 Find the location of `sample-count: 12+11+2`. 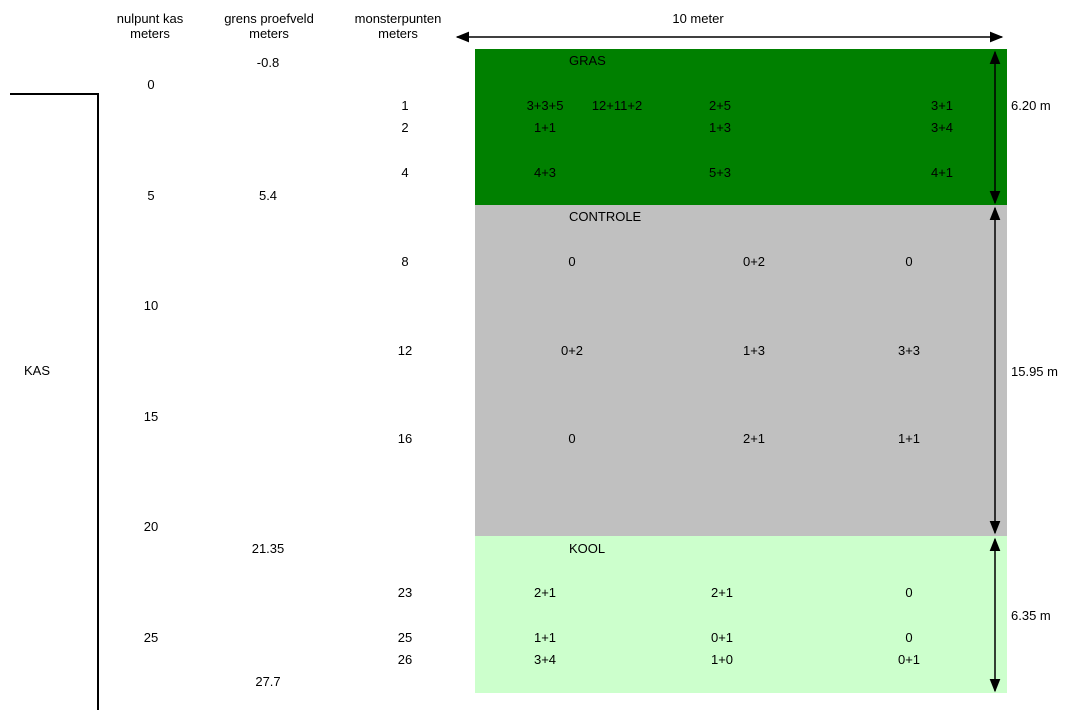

sample-count: 12+11+2 is located at coordinates (617, 105).